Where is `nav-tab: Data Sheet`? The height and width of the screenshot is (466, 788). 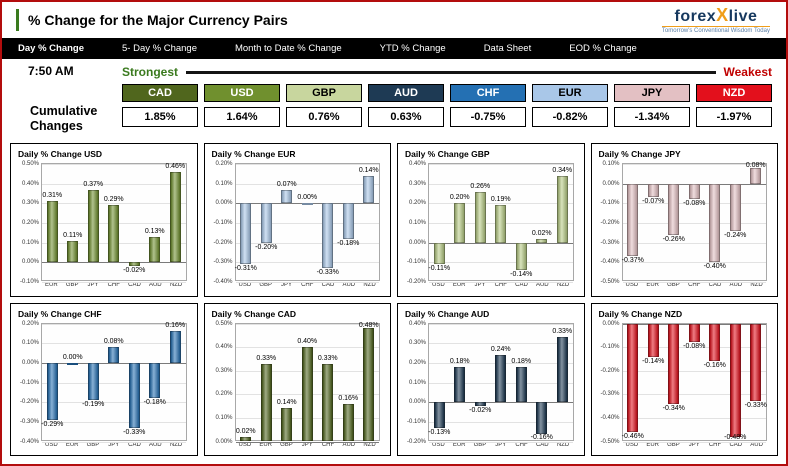 nav-tab: Data Sheet is located at coordinates (507, 48).